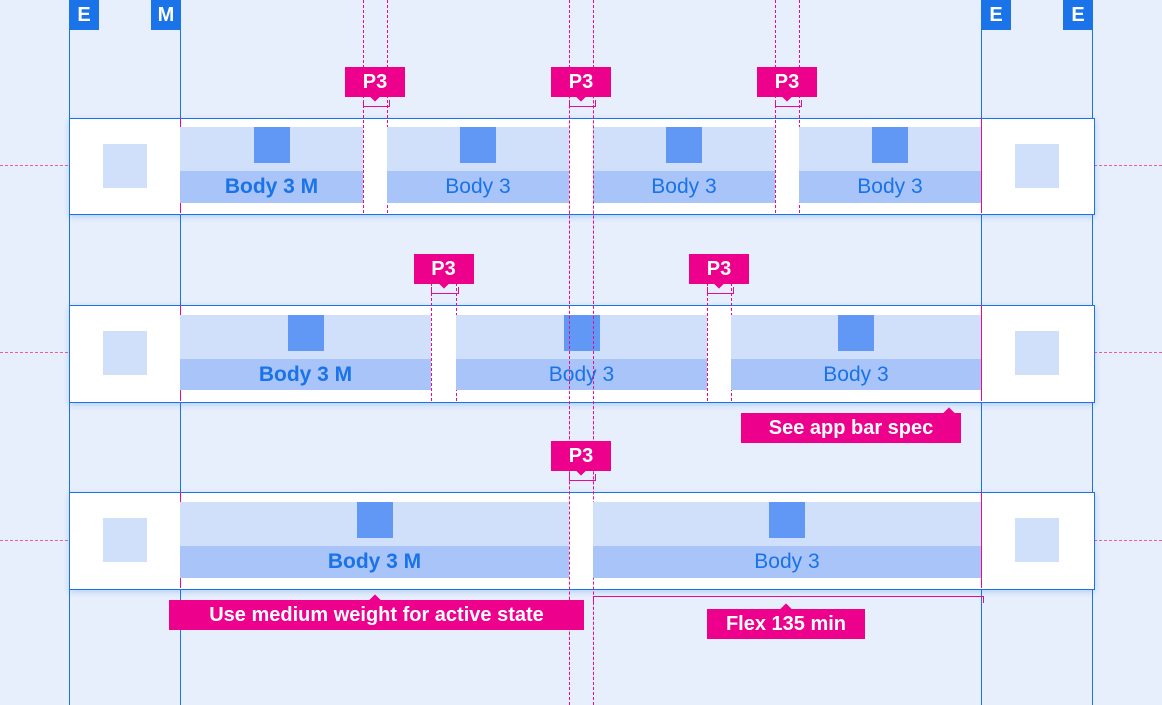 This screenshot has height=705, width=1162. I want to click on app-bar-annotation: See app bar spec, so click(851, 428).